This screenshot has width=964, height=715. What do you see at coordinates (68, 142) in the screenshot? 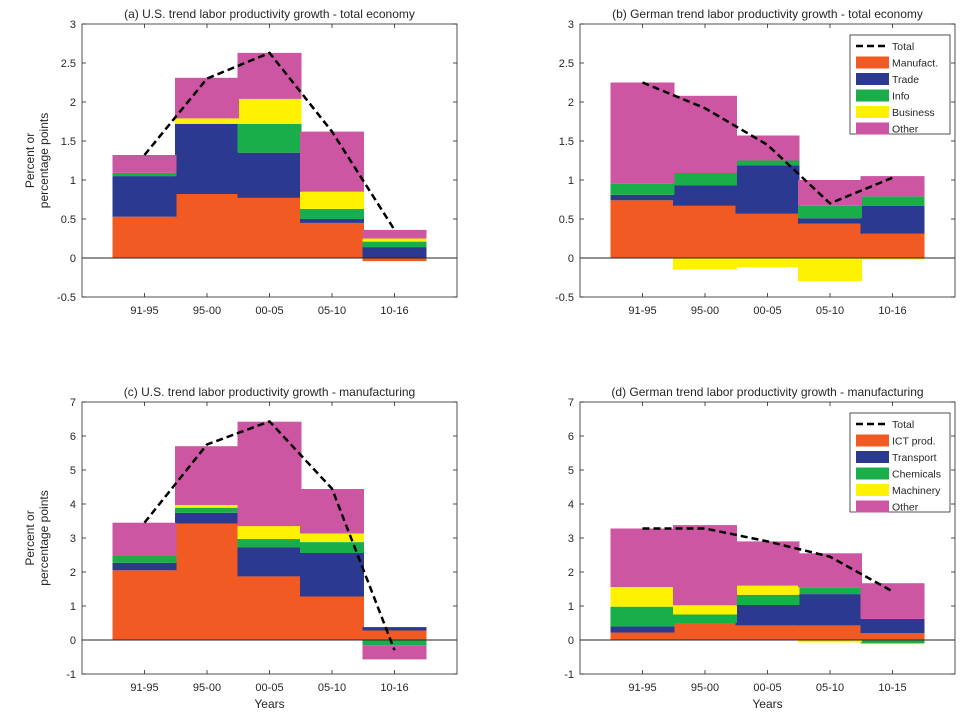
I see `y-tick-label: 1.5` at bounding box center [68, 142].